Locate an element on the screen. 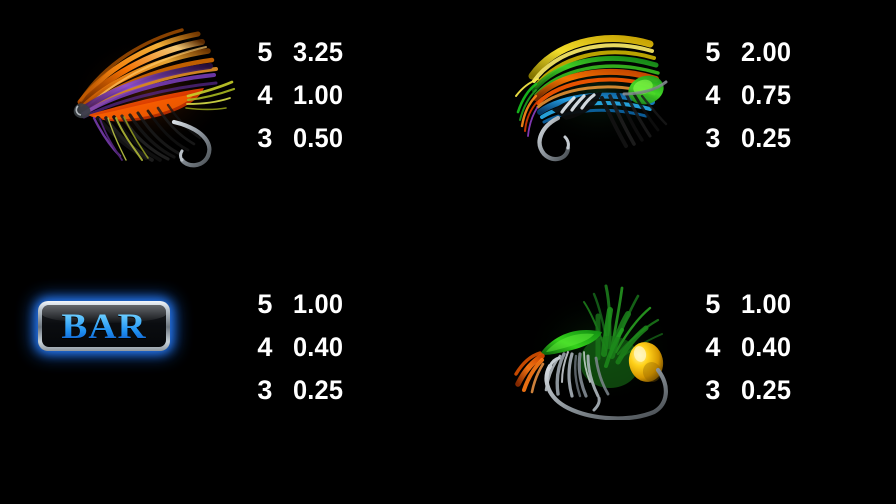 Image resolution: width=896 pixels, height=504 pixels. payout-row: 4 1.00 is located at coordinates (333, 100).